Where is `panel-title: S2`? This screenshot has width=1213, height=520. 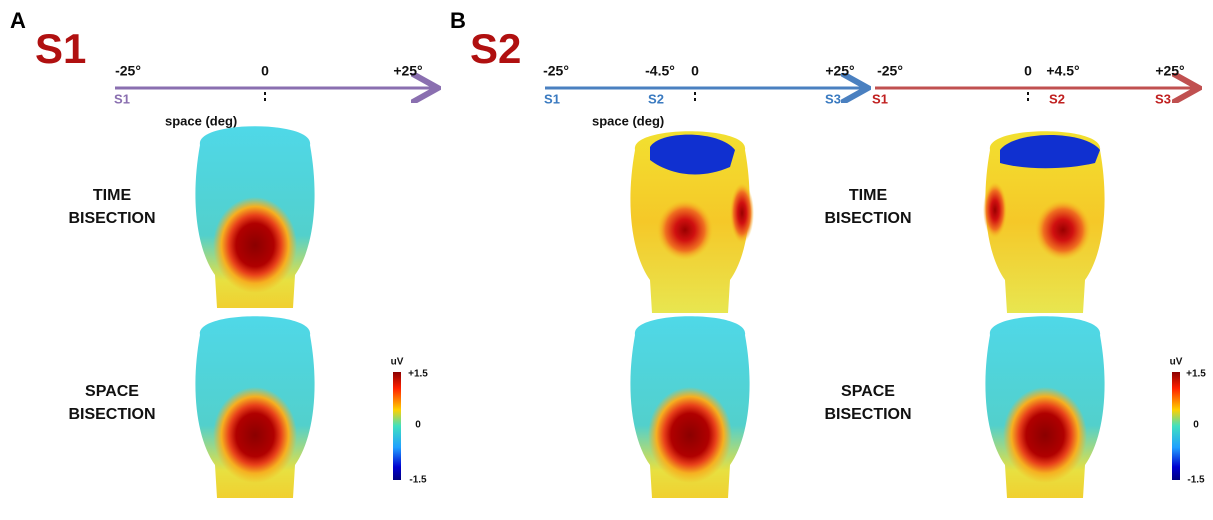
panel-title: S2 is located at coordinates (495, 48).